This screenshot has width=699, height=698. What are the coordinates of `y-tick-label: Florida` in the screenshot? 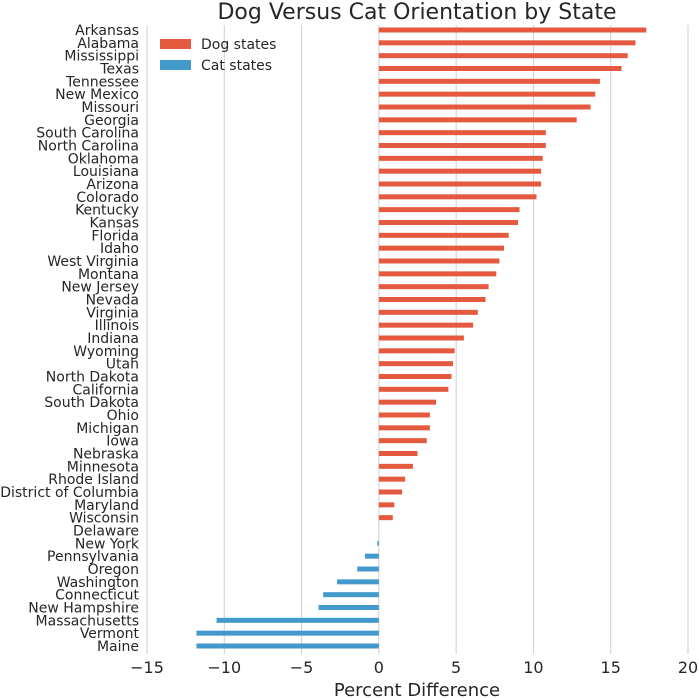 It's located at (115, 236).